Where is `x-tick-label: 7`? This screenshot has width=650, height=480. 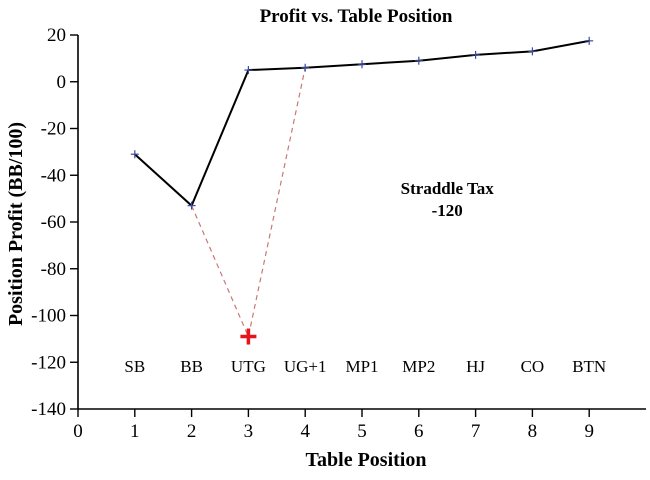
x-tick-label: 7 is located at coordinates (476, 431).